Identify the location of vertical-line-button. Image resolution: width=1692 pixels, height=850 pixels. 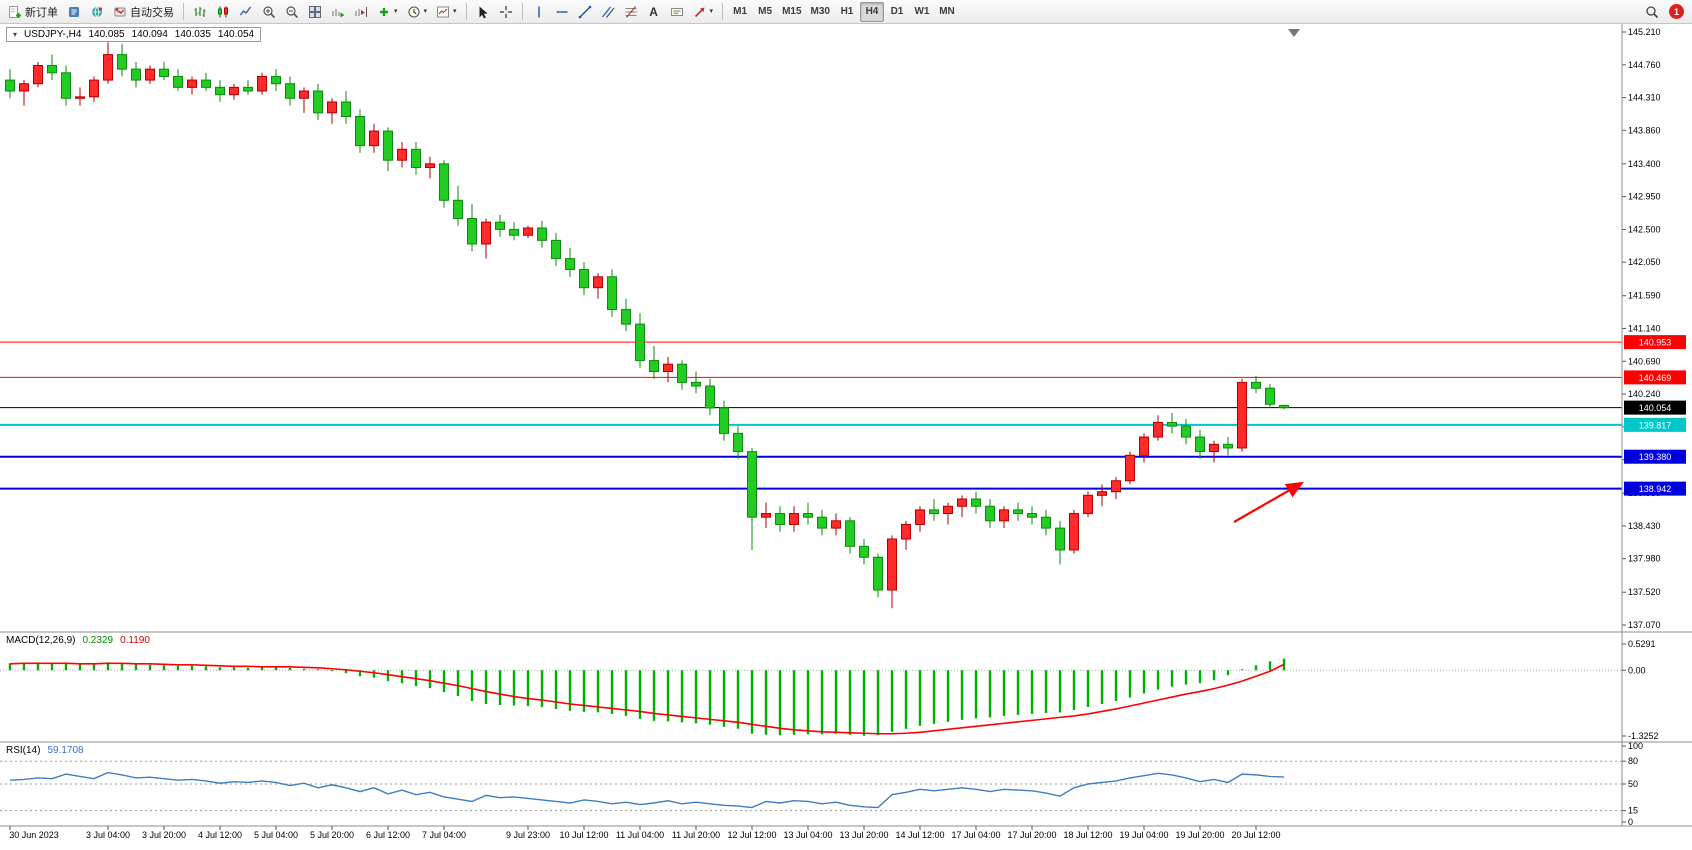
(539, 12).